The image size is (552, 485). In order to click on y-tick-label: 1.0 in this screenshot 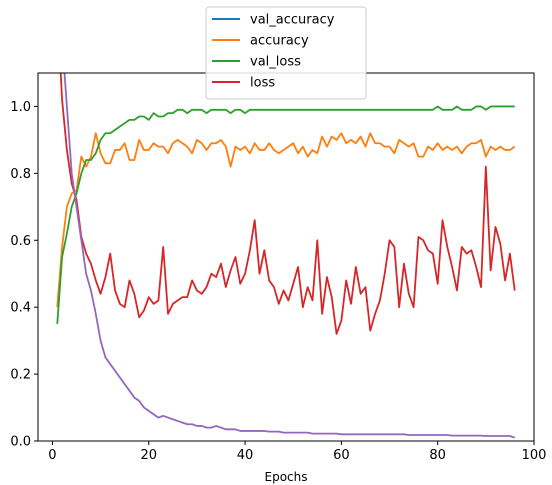, I will do `click(20, 107)`.